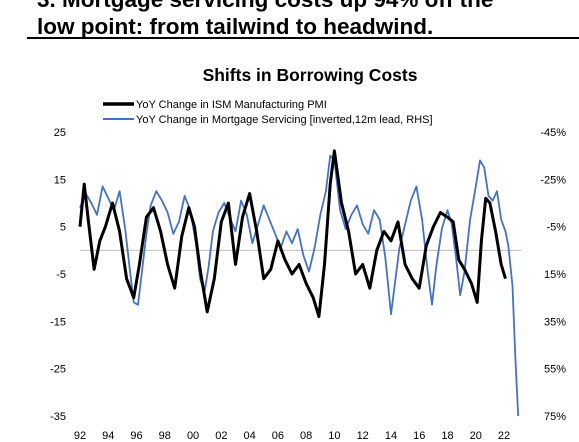 The image size is (579, 442). Describe the element at coordinates (555, 417) in the screenshot. I see `y-right-tick-label: 75%` at that location.